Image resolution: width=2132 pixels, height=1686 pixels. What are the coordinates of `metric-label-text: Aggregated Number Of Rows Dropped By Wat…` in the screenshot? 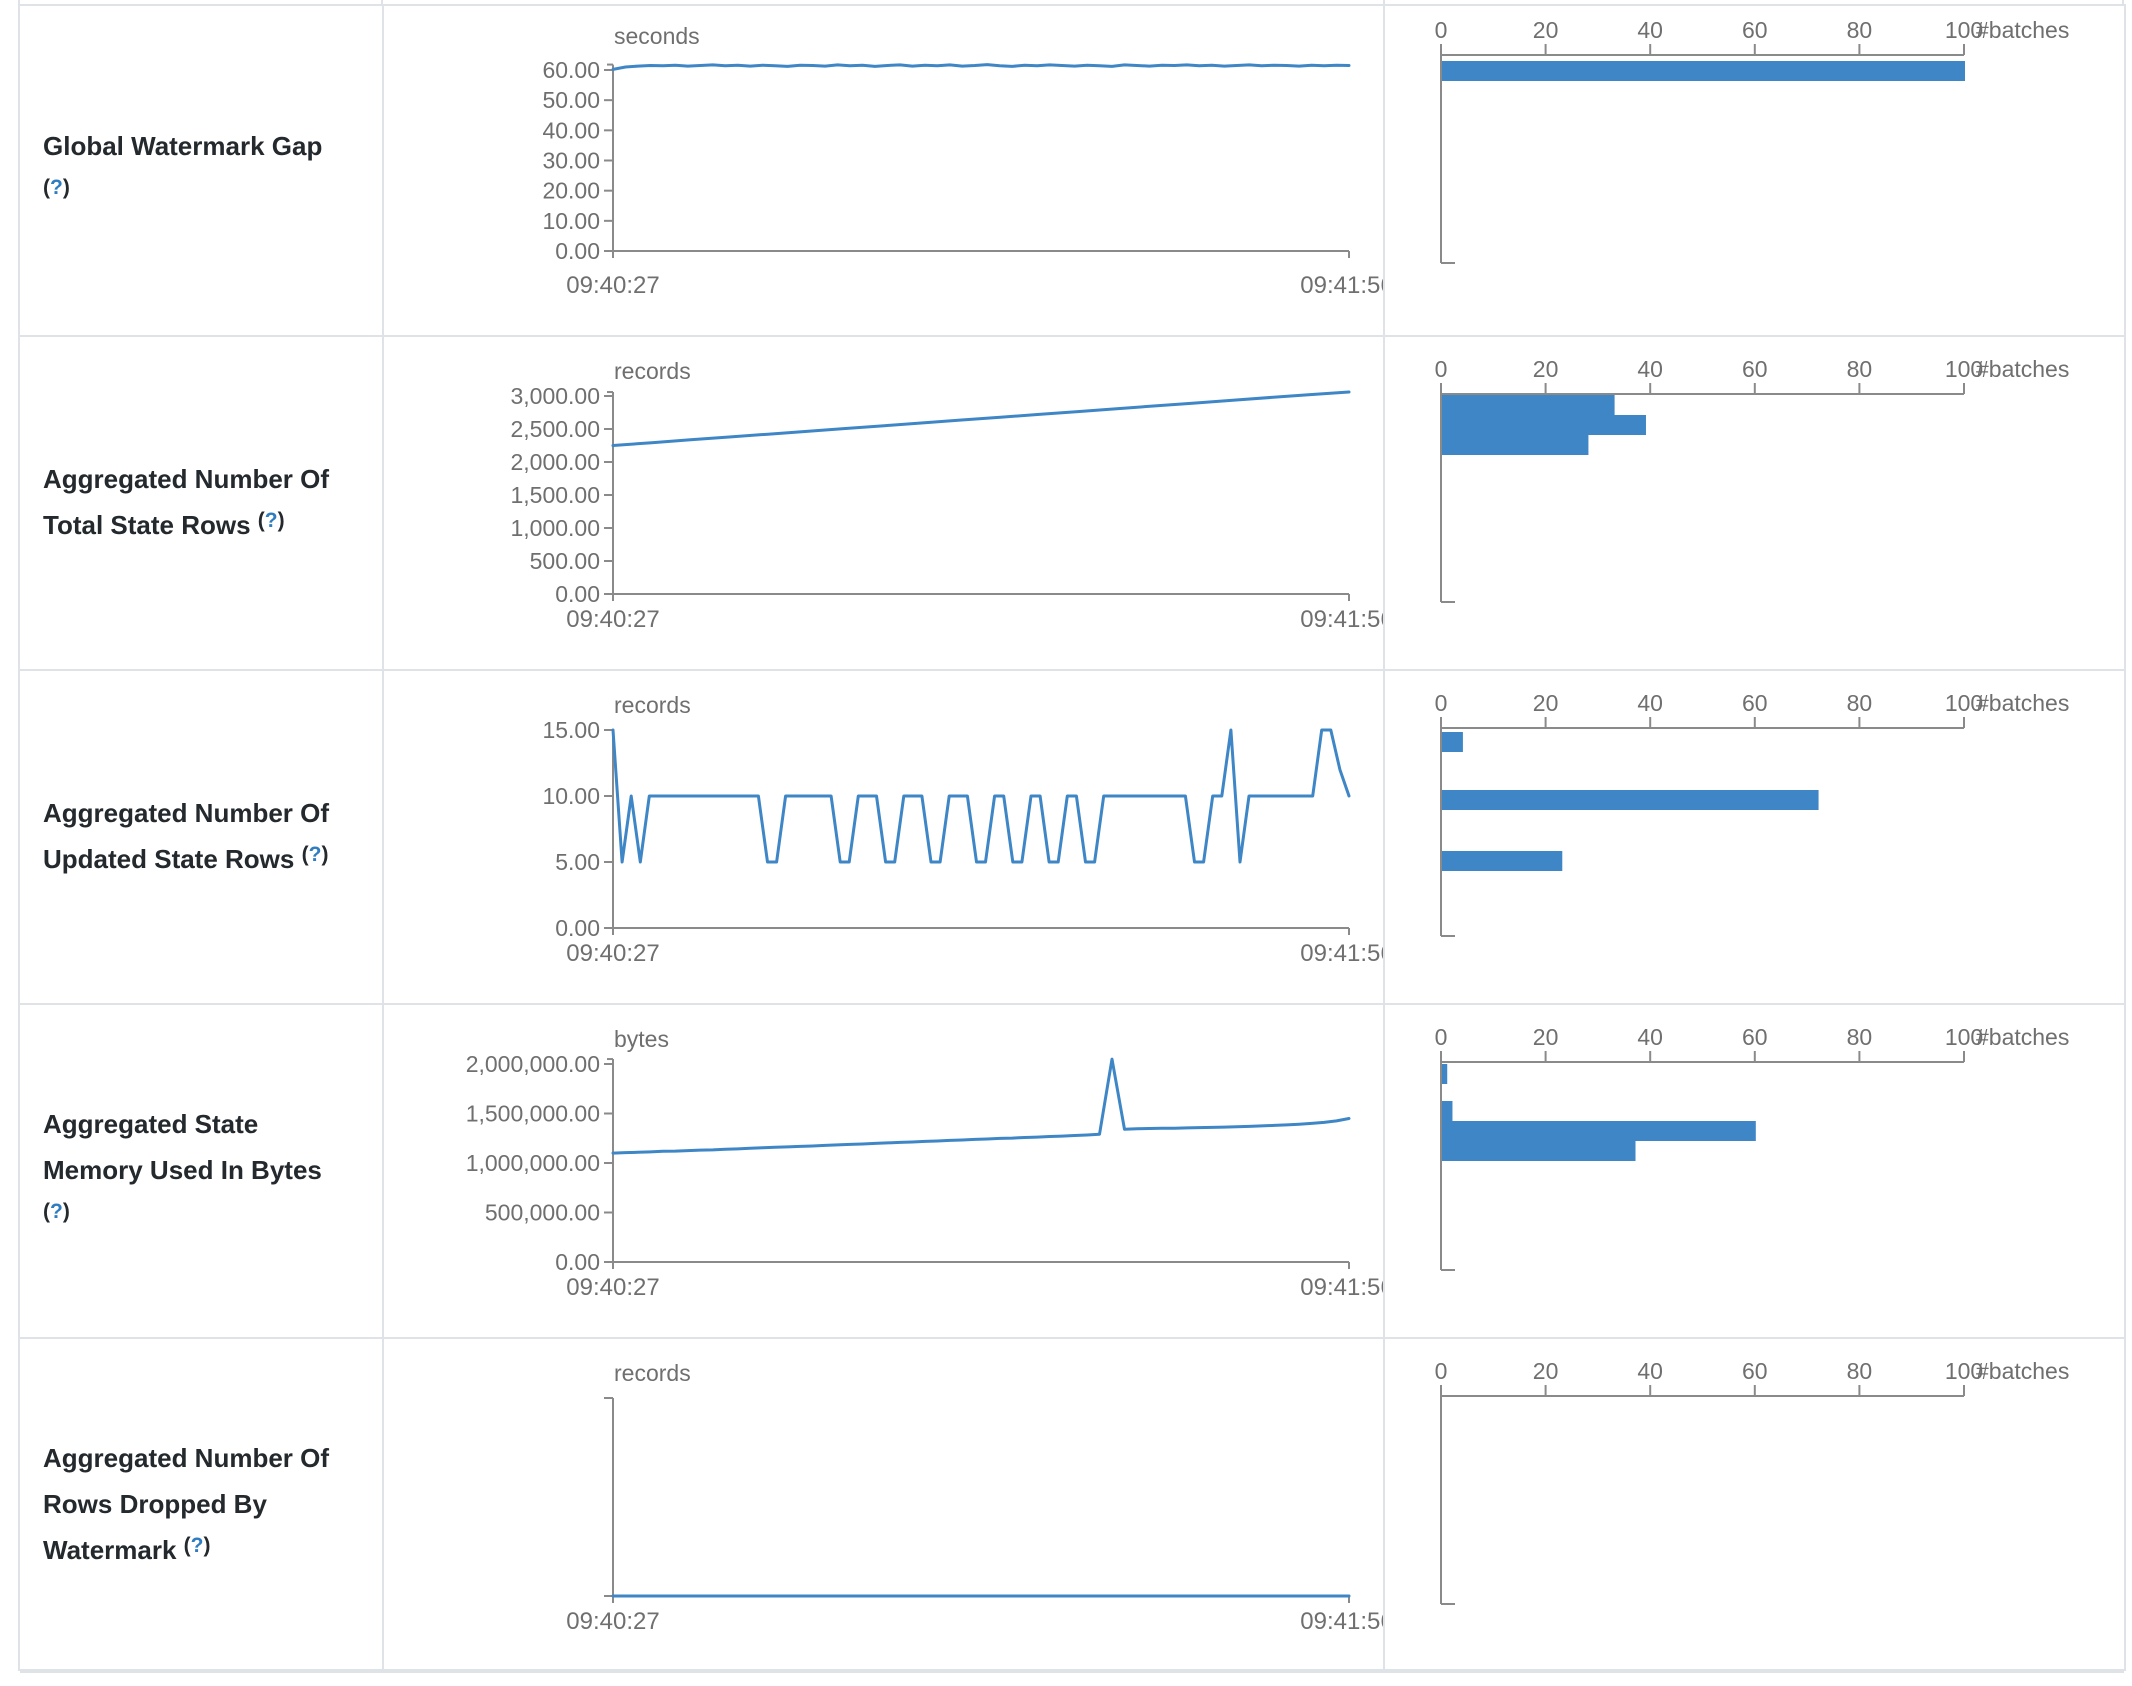 It's located at (186, 1503).